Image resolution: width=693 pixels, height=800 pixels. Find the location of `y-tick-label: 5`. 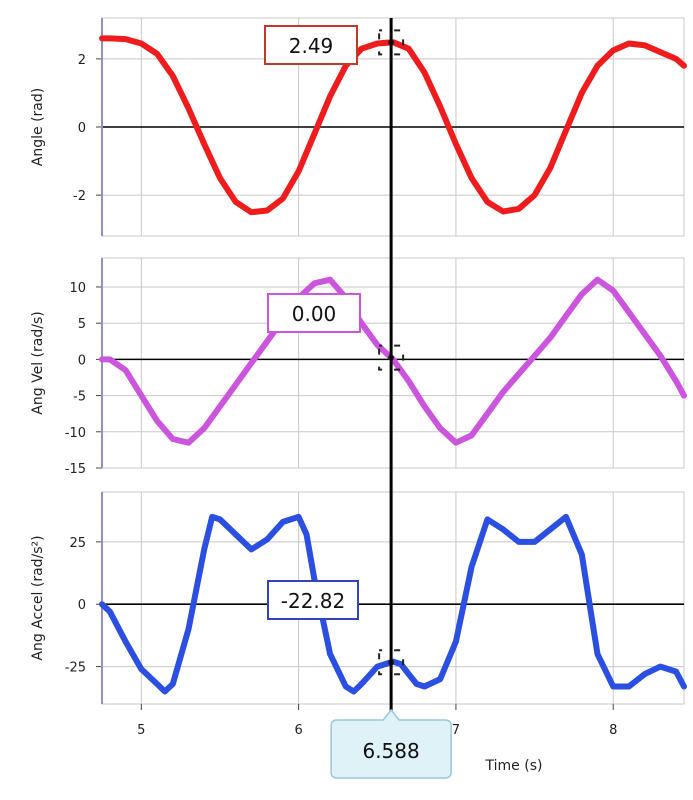

y-tick-label: 5 is located at coordinates (82, 324).